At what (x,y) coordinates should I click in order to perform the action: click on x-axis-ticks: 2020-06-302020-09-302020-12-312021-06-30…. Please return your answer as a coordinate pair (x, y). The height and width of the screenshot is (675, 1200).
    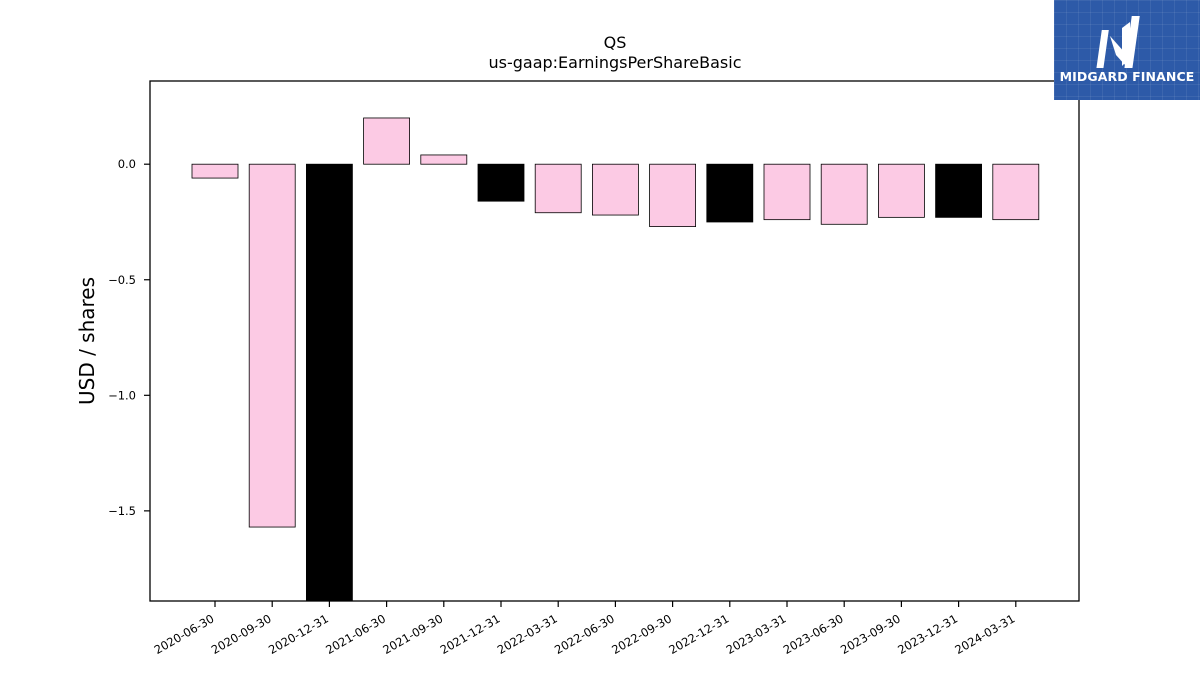
    Looking at the image, I should click on (584, 629).